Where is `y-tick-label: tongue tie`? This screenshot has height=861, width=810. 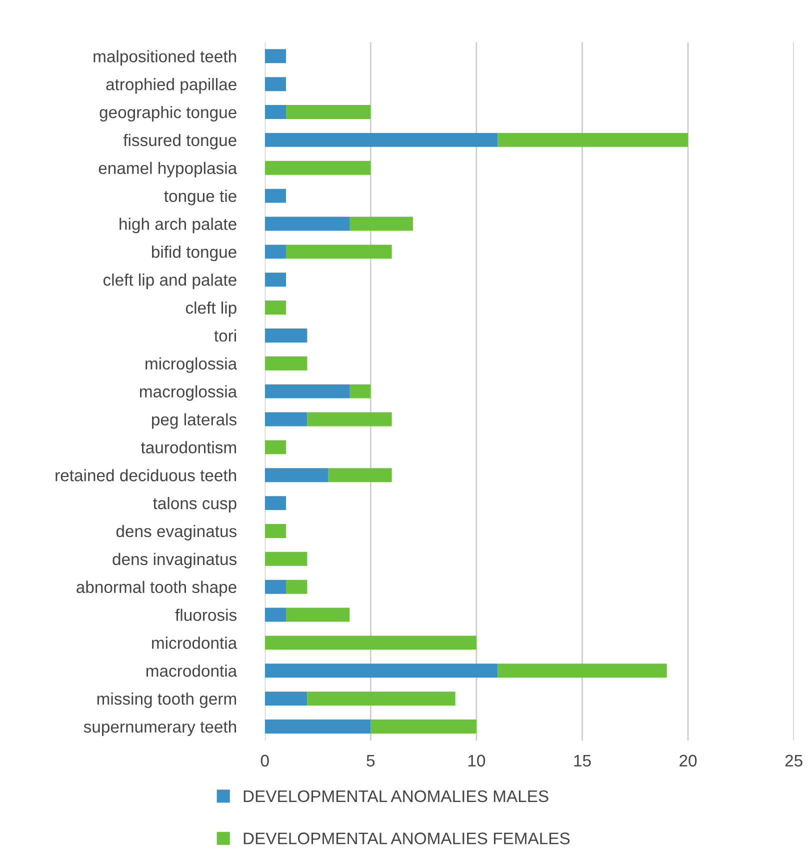
y-tick-label: tongue tie is located at coordinates (200, 198).